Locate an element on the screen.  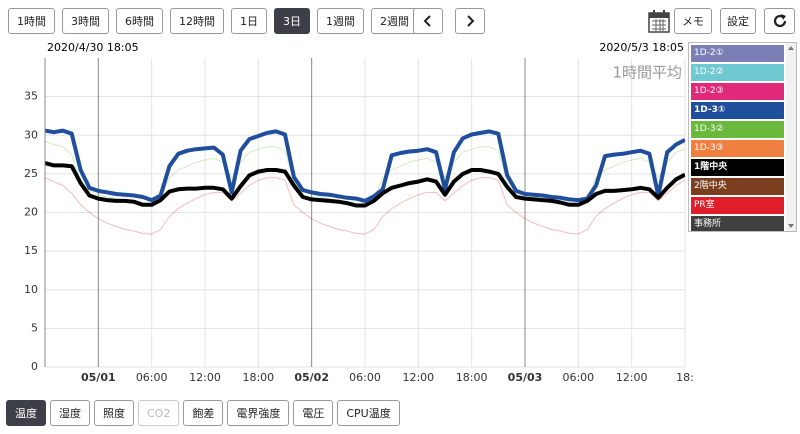
legend-item: 1D-2③ is located at coordinates (737, 91).